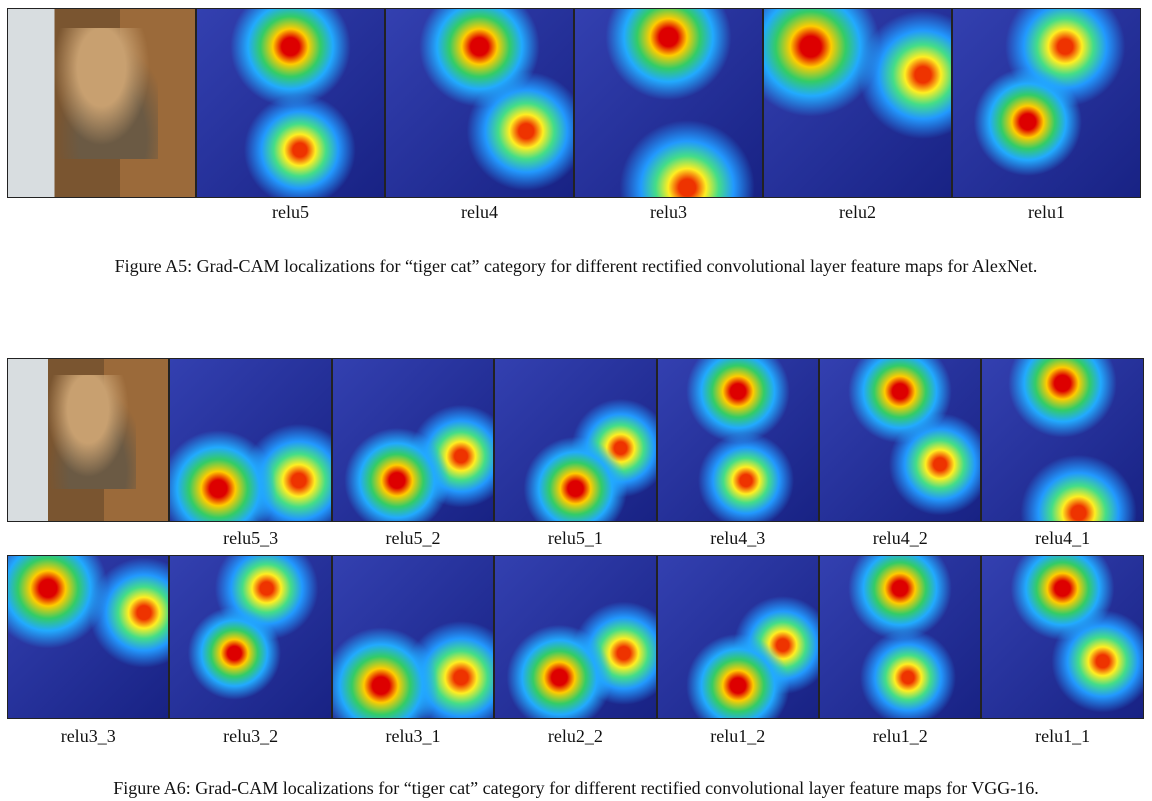 This screenshot has width=1152, height=801. What do you see at coordinates (1063, 736) in the screenshot?
I see `layer-label: relu1_1` at bounding box center [1063, 736].